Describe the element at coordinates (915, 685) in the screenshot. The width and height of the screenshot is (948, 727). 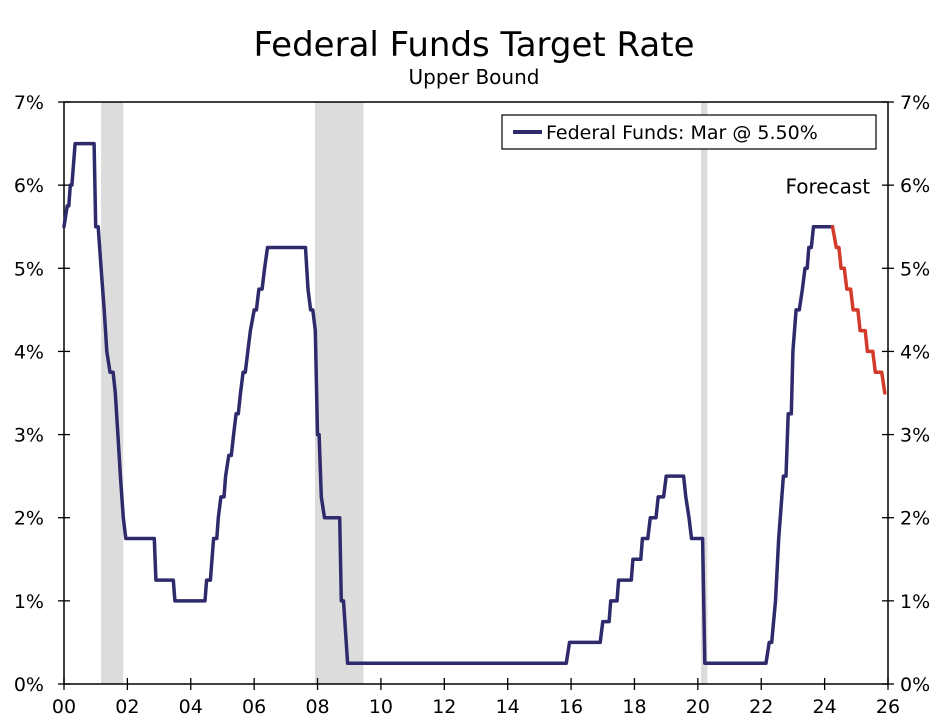
I see `y-tick-label-right: 0%` at that location.